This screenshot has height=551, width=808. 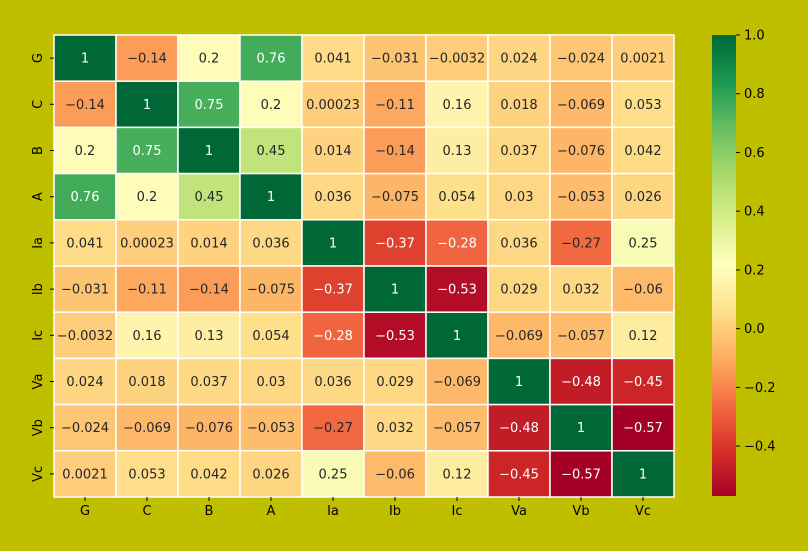 What do you see at coordinates (84, 243) in the screenshot?
I see `cell-value-label: 0.041` at bounding box center [84, 243].